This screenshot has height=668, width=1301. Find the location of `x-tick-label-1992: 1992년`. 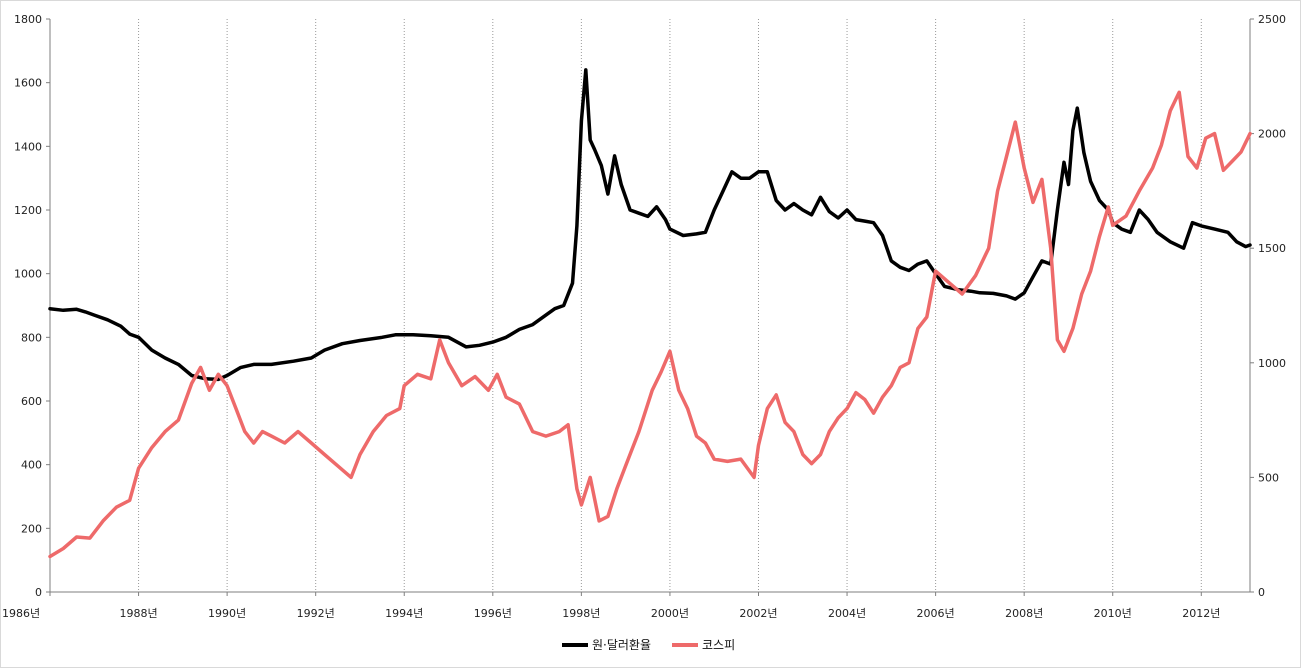

x-tick-label-1992: 1992년 is located at coordinates (316, 613).